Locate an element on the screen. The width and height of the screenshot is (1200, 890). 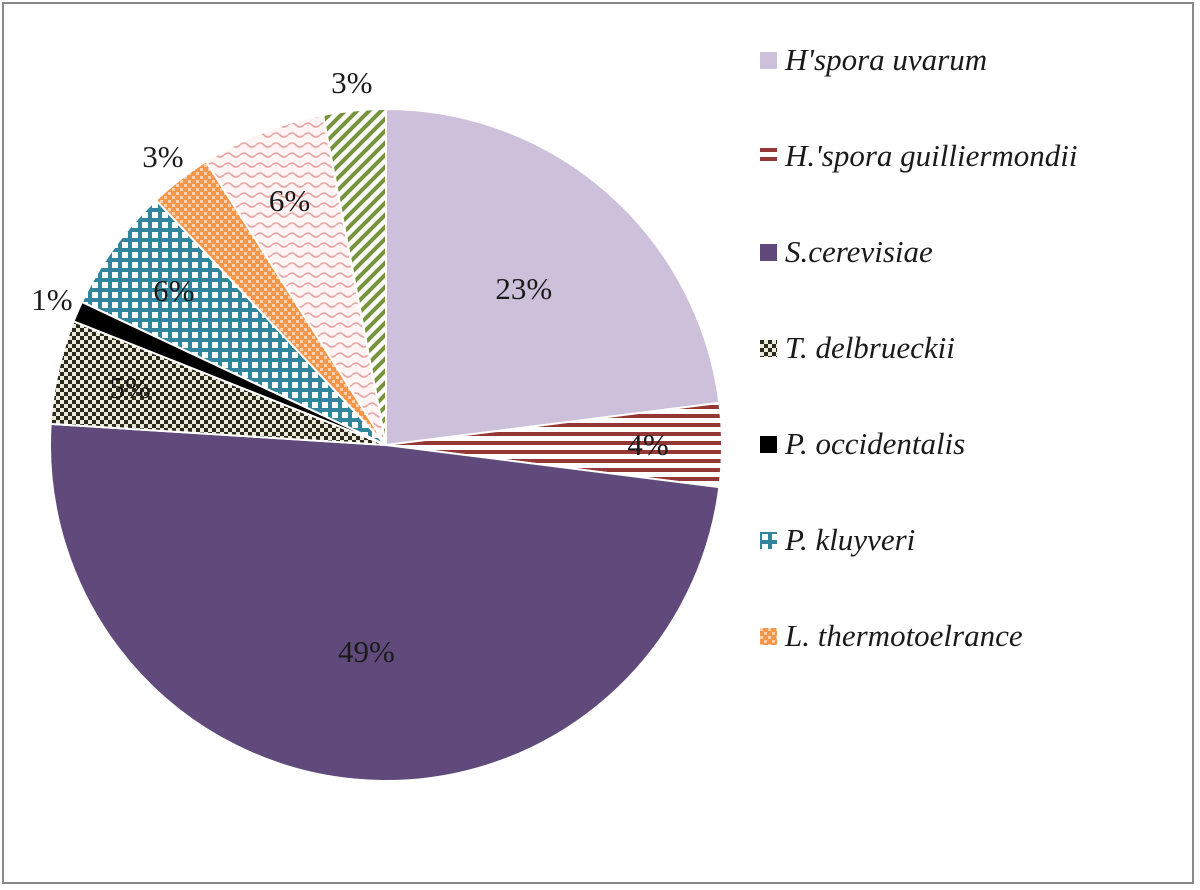
legend-label: S.cerevisiae is located at coordinates (859, 251).